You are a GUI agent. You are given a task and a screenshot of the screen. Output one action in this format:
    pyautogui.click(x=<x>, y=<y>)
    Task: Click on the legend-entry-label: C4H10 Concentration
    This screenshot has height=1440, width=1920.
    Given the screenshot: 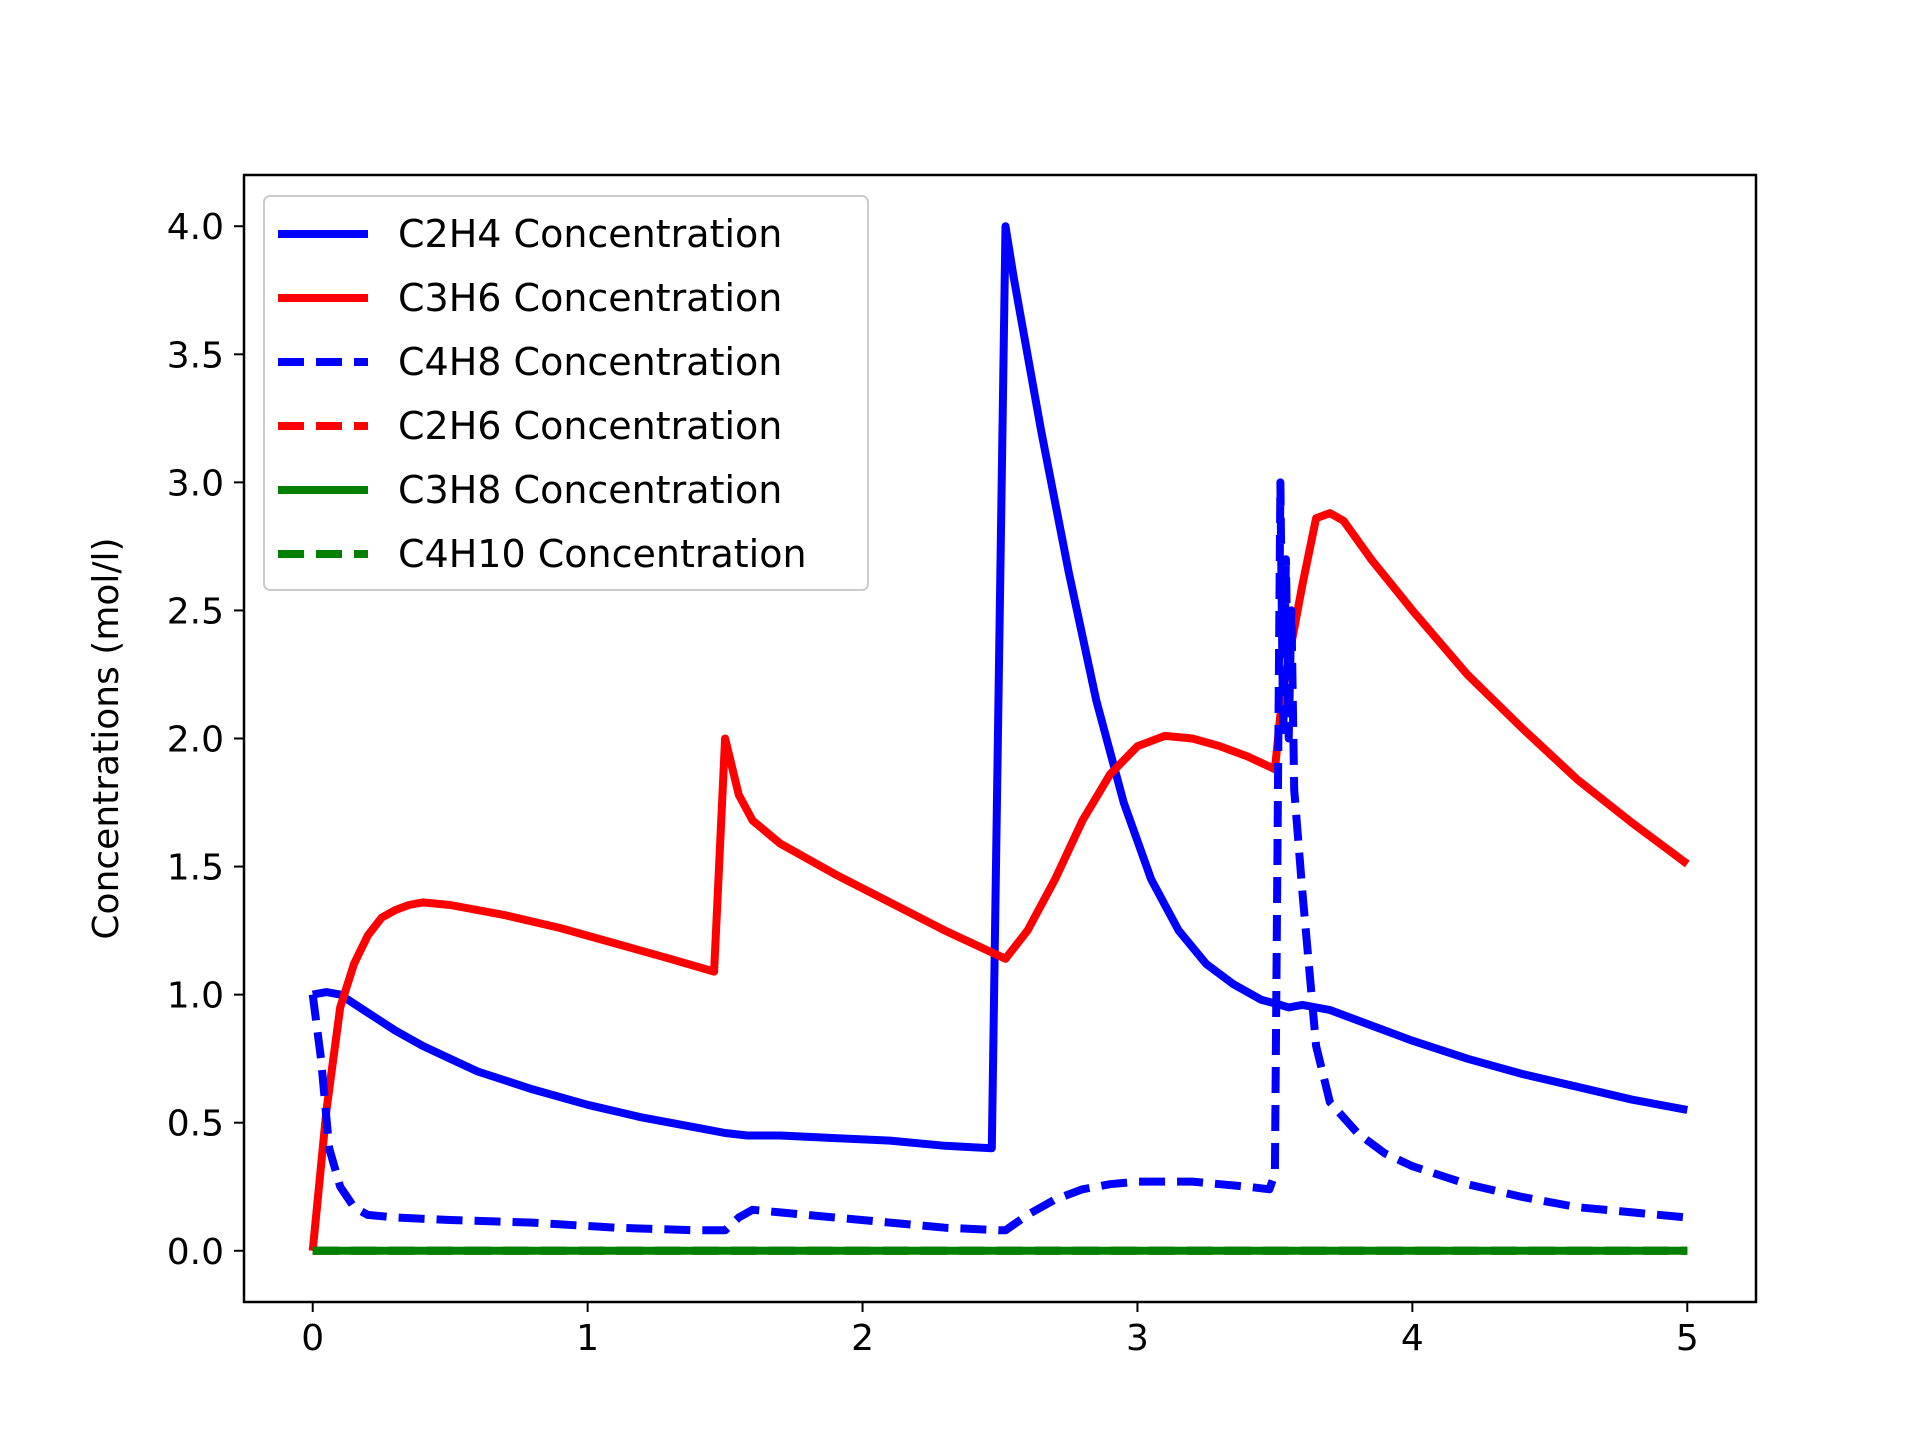 What is the action you would take?
    pyautogui.click(x=602, y=554)
    